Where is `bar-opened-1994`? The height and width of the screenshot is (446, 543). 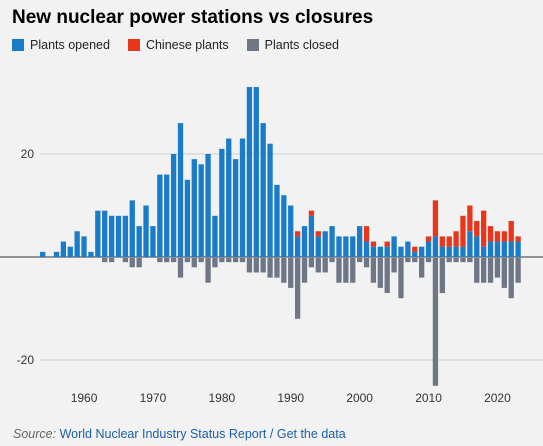 bar-opened-1994 is located at coordinates (318, 246).